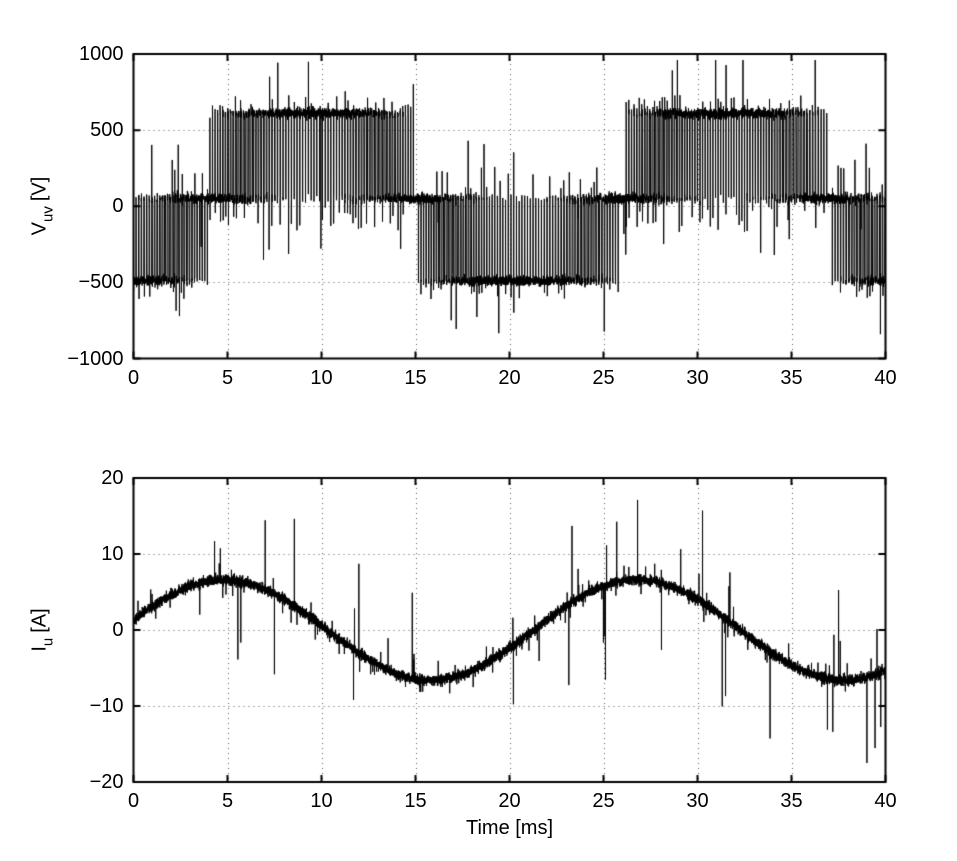 Image resolution: width=957 pixels, height=861 pixels. What do you see at coordinates (112, 554) in the screenshot?
I see `y-tick-label: 10` at bounding box center [112, 554].